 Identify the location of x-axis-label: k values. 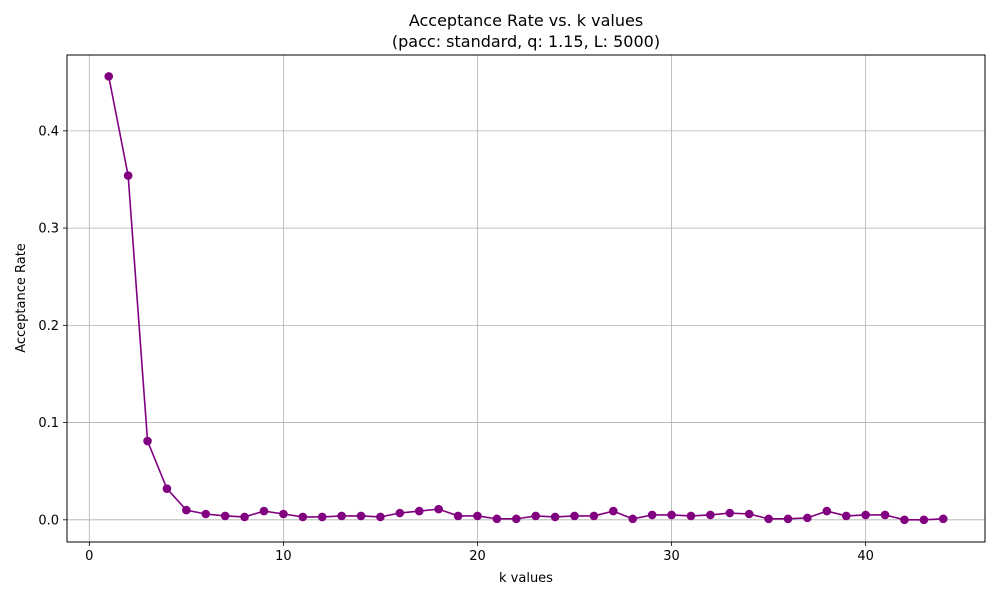
(526, 578).